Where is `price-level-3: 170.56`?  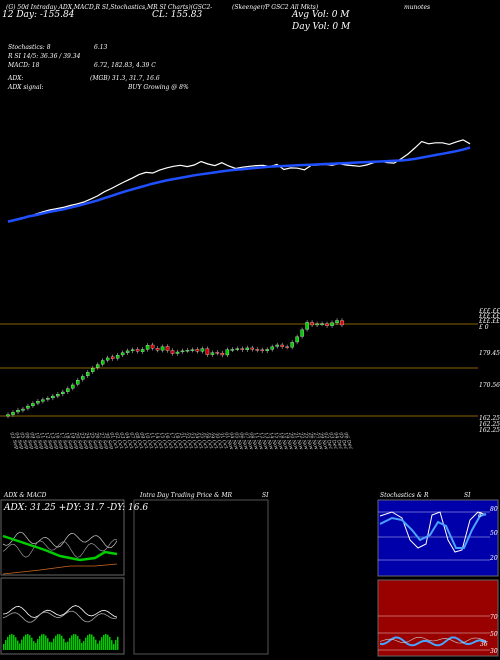 price-level-3: 170.56 is located at coordinates (489, 385).